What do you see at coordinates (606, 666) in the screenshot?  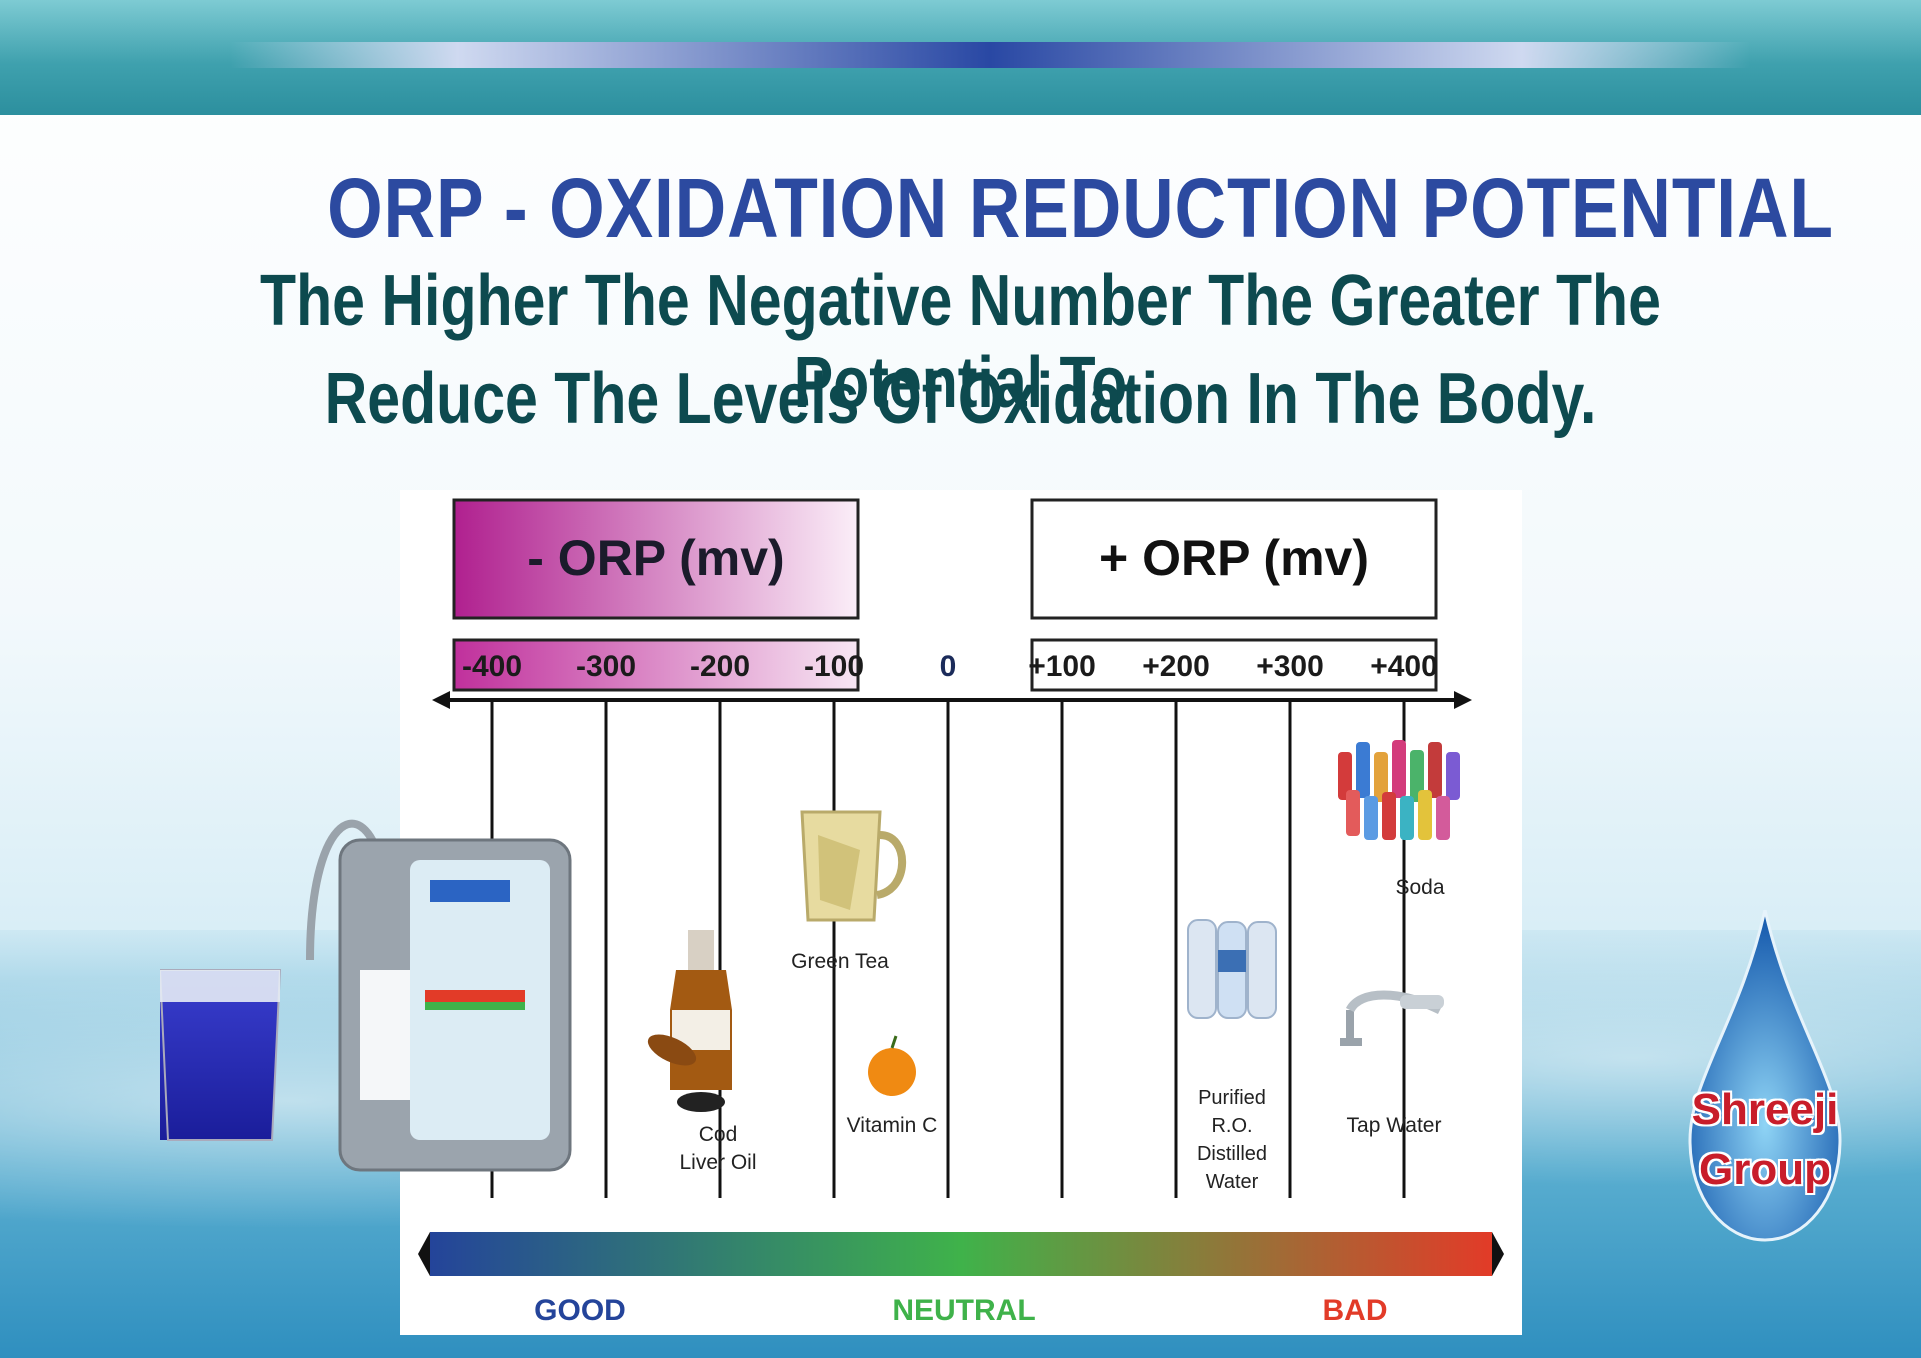 I see `tick-label: -300` at bounding box center [606, 666].